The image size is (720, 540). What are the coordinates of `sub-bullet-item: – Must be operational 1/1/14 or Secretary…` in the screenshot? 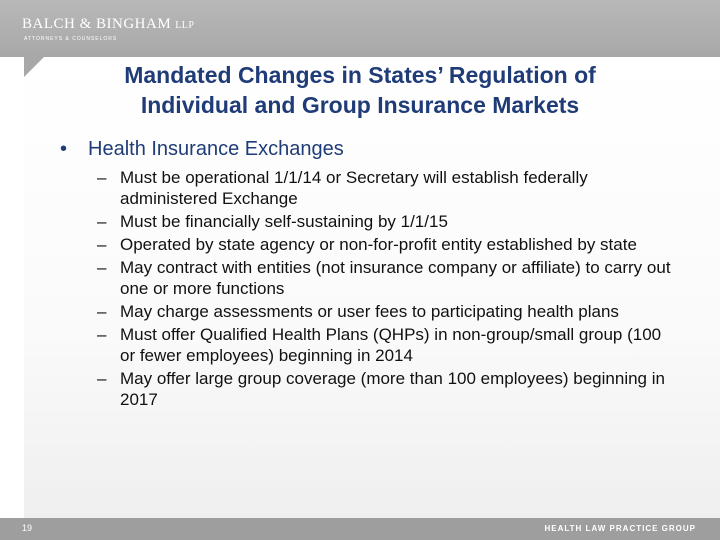 It's located at (387, 188).